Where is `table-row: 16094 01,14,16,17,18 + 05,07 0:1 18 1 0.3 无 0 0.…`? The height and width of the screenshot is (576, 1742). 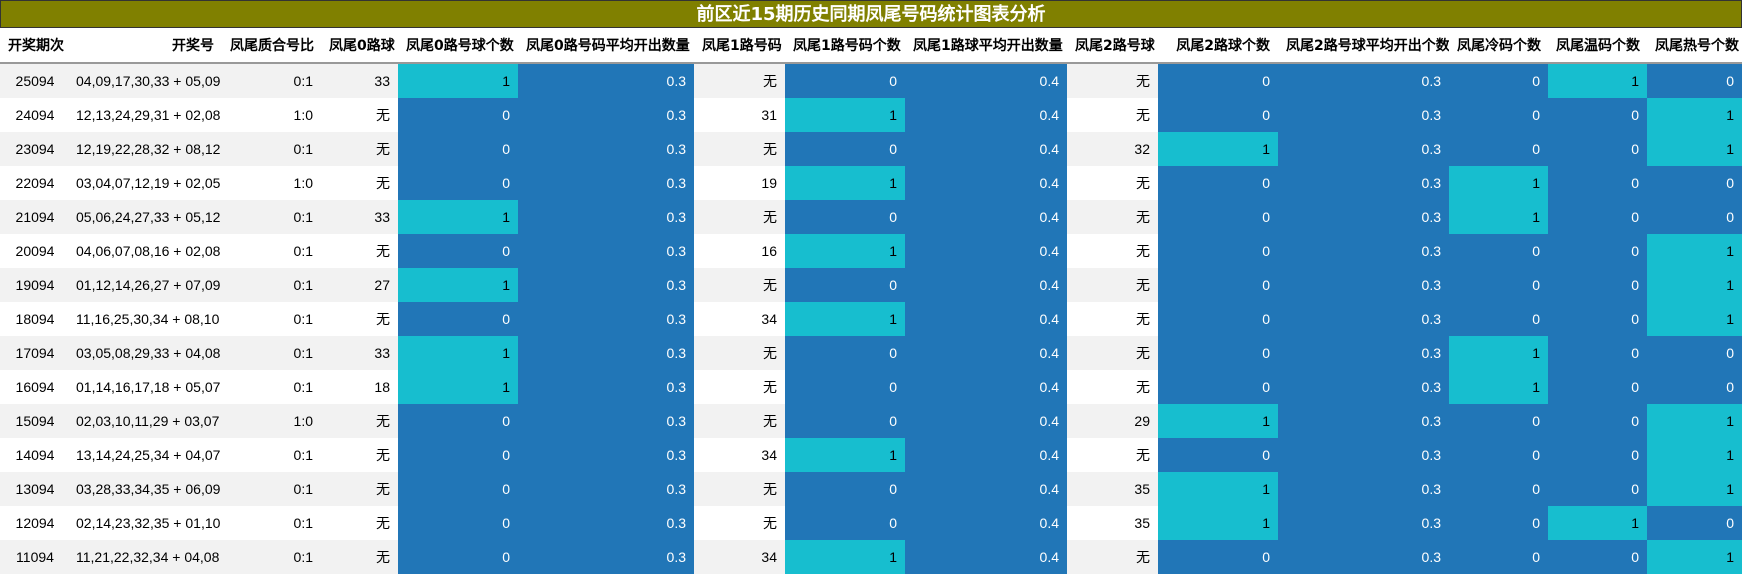
table-row: 16094 01,14,16,17,18 + 05,07 0:1 18 1 0.3 无 0 0.… is located at coordinates (871, 387).